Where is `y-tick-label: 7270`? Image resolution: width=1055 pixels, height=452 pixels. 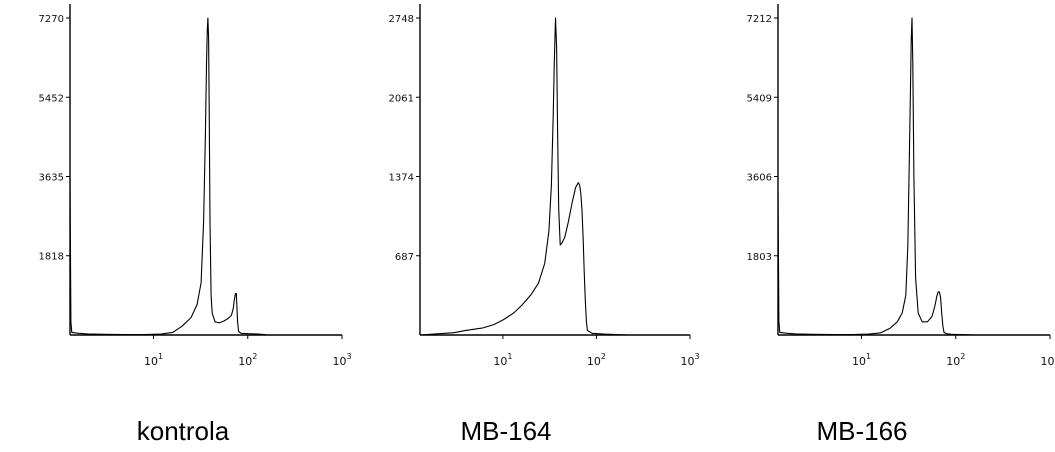
y-tick-label: 7270 is located at coordinates (51, 19).